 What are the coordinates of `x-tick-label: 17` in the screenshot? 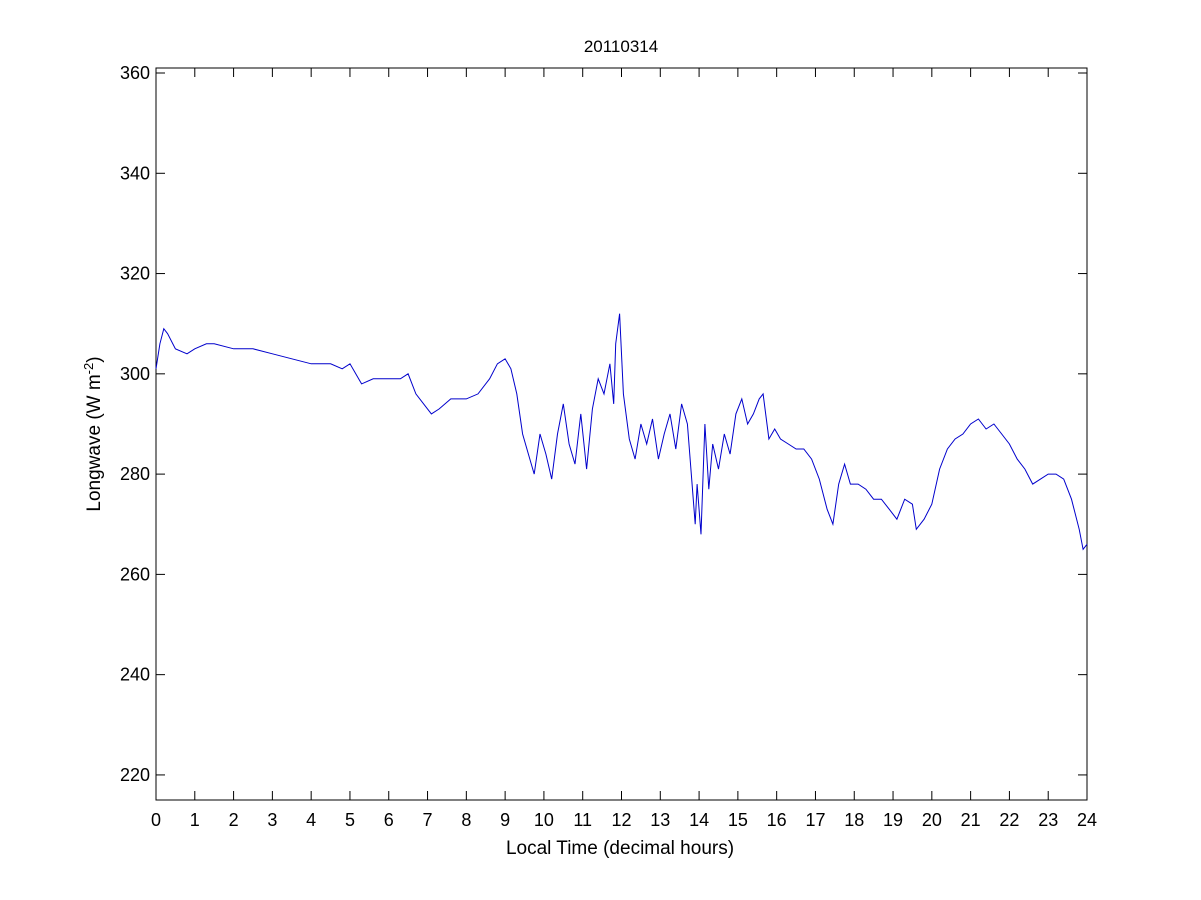 It's located at (815, 820).